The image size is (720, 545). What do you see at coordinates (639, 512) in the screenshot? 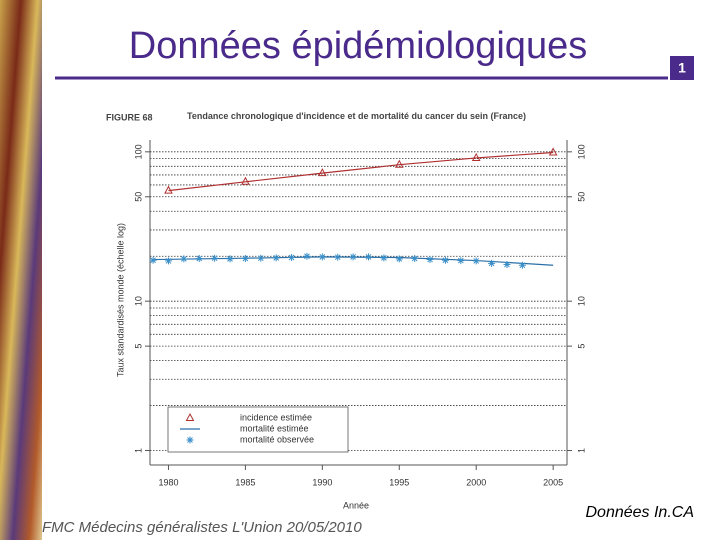
I see `source: Données In.CA` at bounding box center [639, 512].